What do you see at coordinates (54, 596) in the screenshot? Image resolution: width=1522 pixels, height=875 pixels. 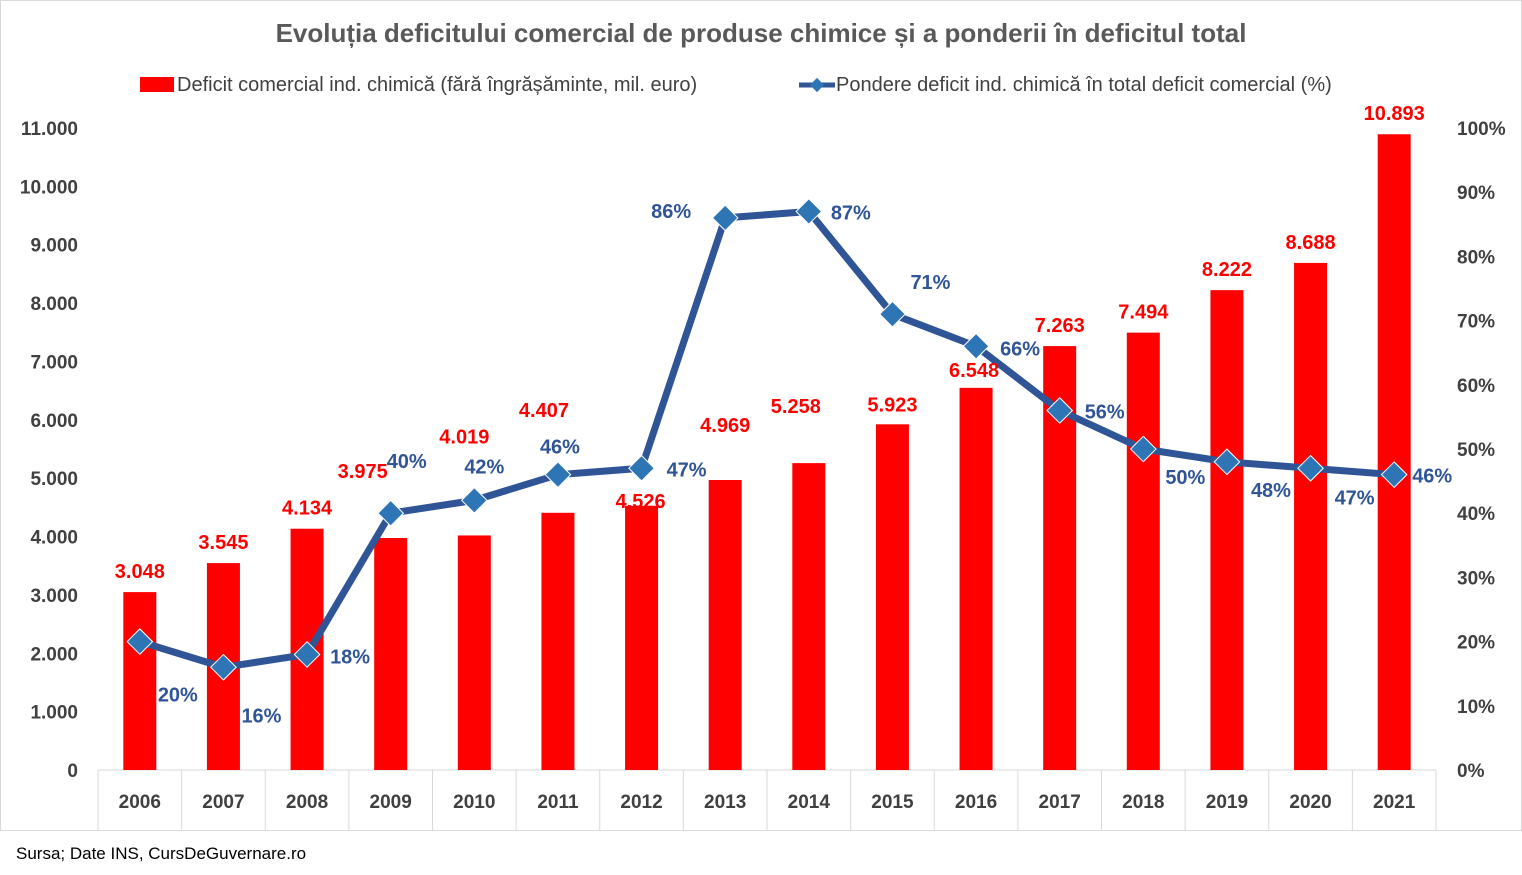 I see `y-tick-label: 3.000` at bounding box center [54, 596].